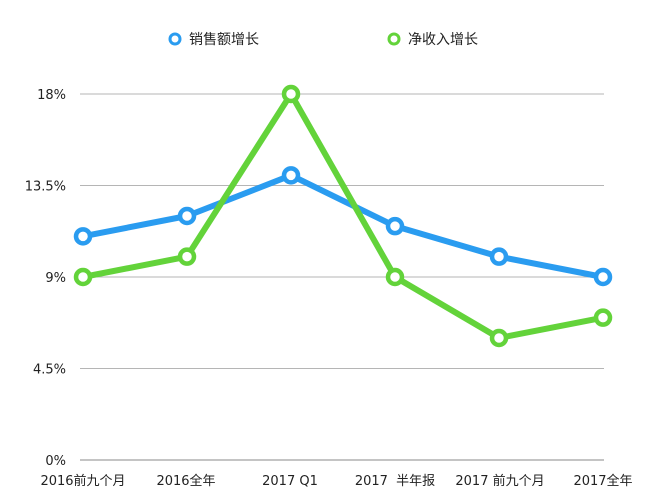 This screenshot has width=660, height=501. Describe the element at coordinates (323, 40) in the screenshot. I see `chart-legend: 销售额增长 净收入增长` at that location.